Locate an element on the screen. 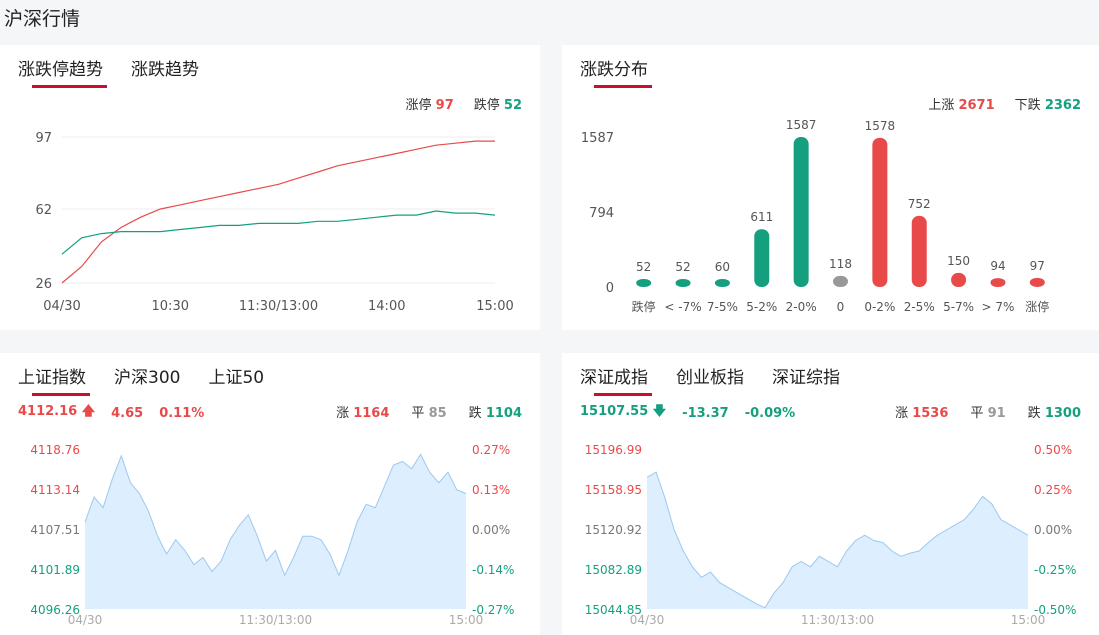 This screenshot has height=635, width=1099. y-tick-label: 0 is located at coordinates (610, 288).